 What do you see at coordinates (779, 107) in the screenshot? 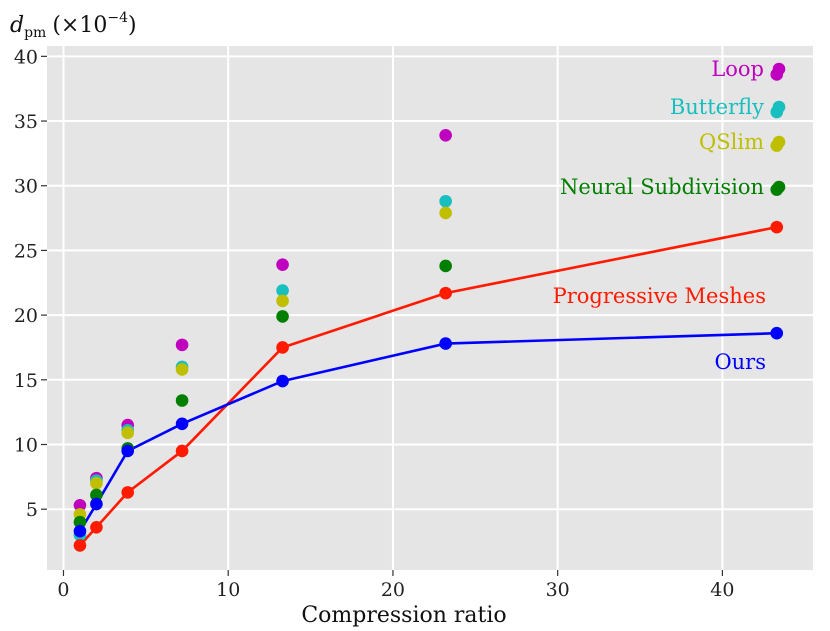
I see `legend-marker-butterfly` at bounding box center [779, 107].